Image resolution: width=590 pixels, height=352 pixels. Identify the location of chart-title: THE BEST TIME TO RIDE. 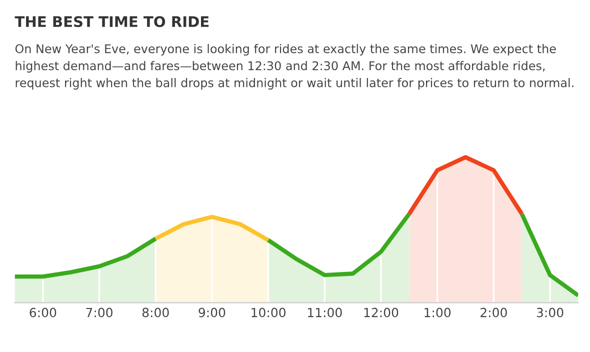
(111, 22).